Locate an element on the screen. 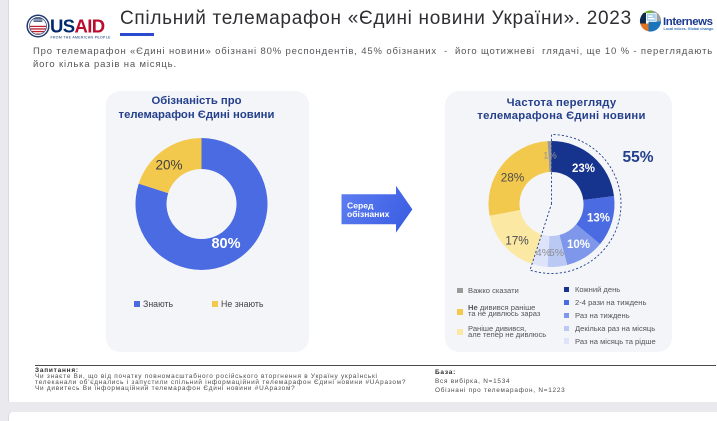 This screenshot has height=421, width=717. svg-text: Local voices. Global change. is located at coordinates (689, 29).